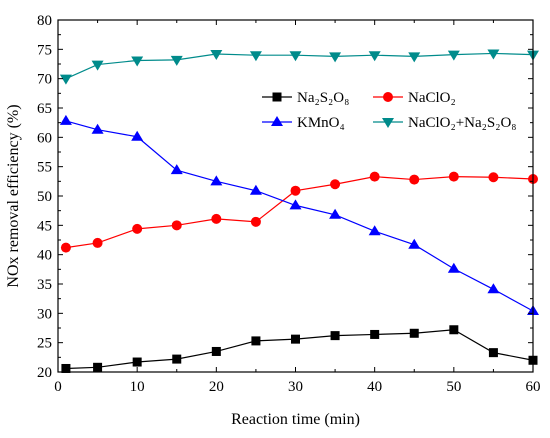  Describe the element at coordinates (44, 168) in the screenshot. I see `y-tick-label: 55` at that location.